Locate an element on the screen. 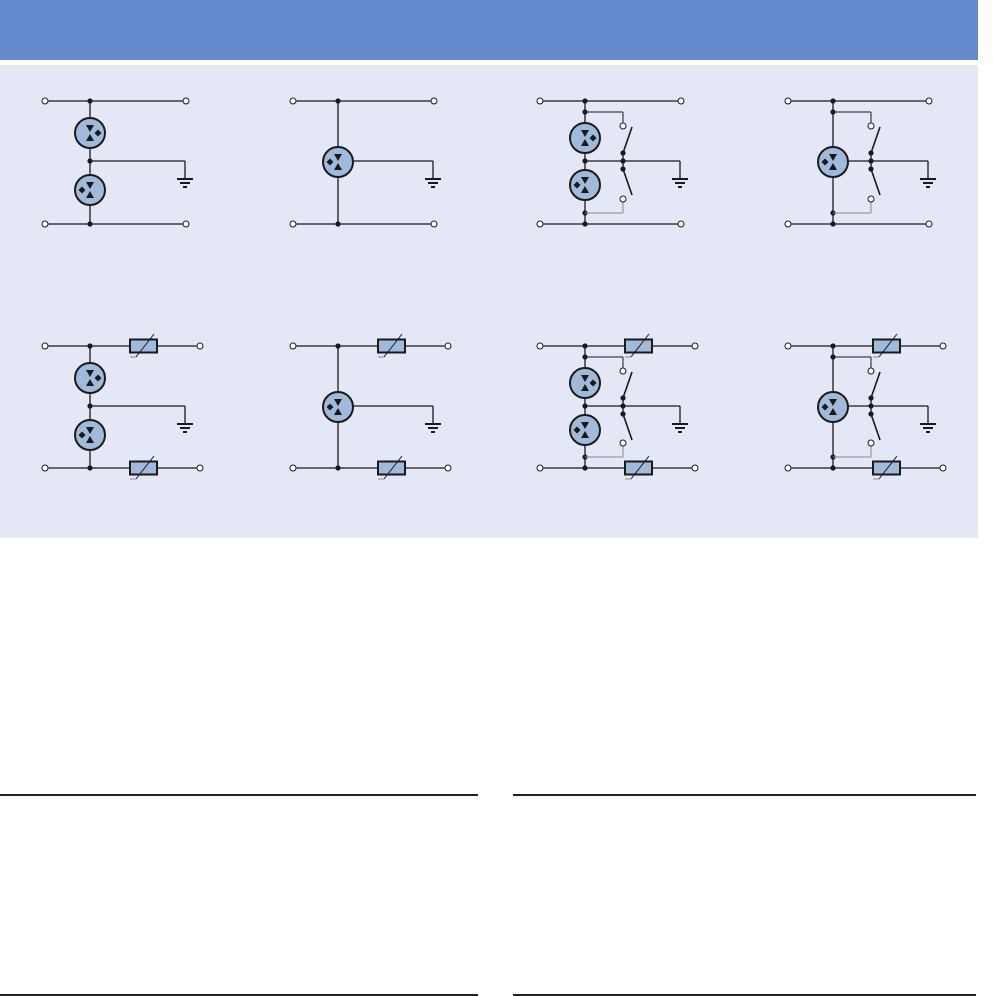  divider-right-top is located at coordinates (744, 795).